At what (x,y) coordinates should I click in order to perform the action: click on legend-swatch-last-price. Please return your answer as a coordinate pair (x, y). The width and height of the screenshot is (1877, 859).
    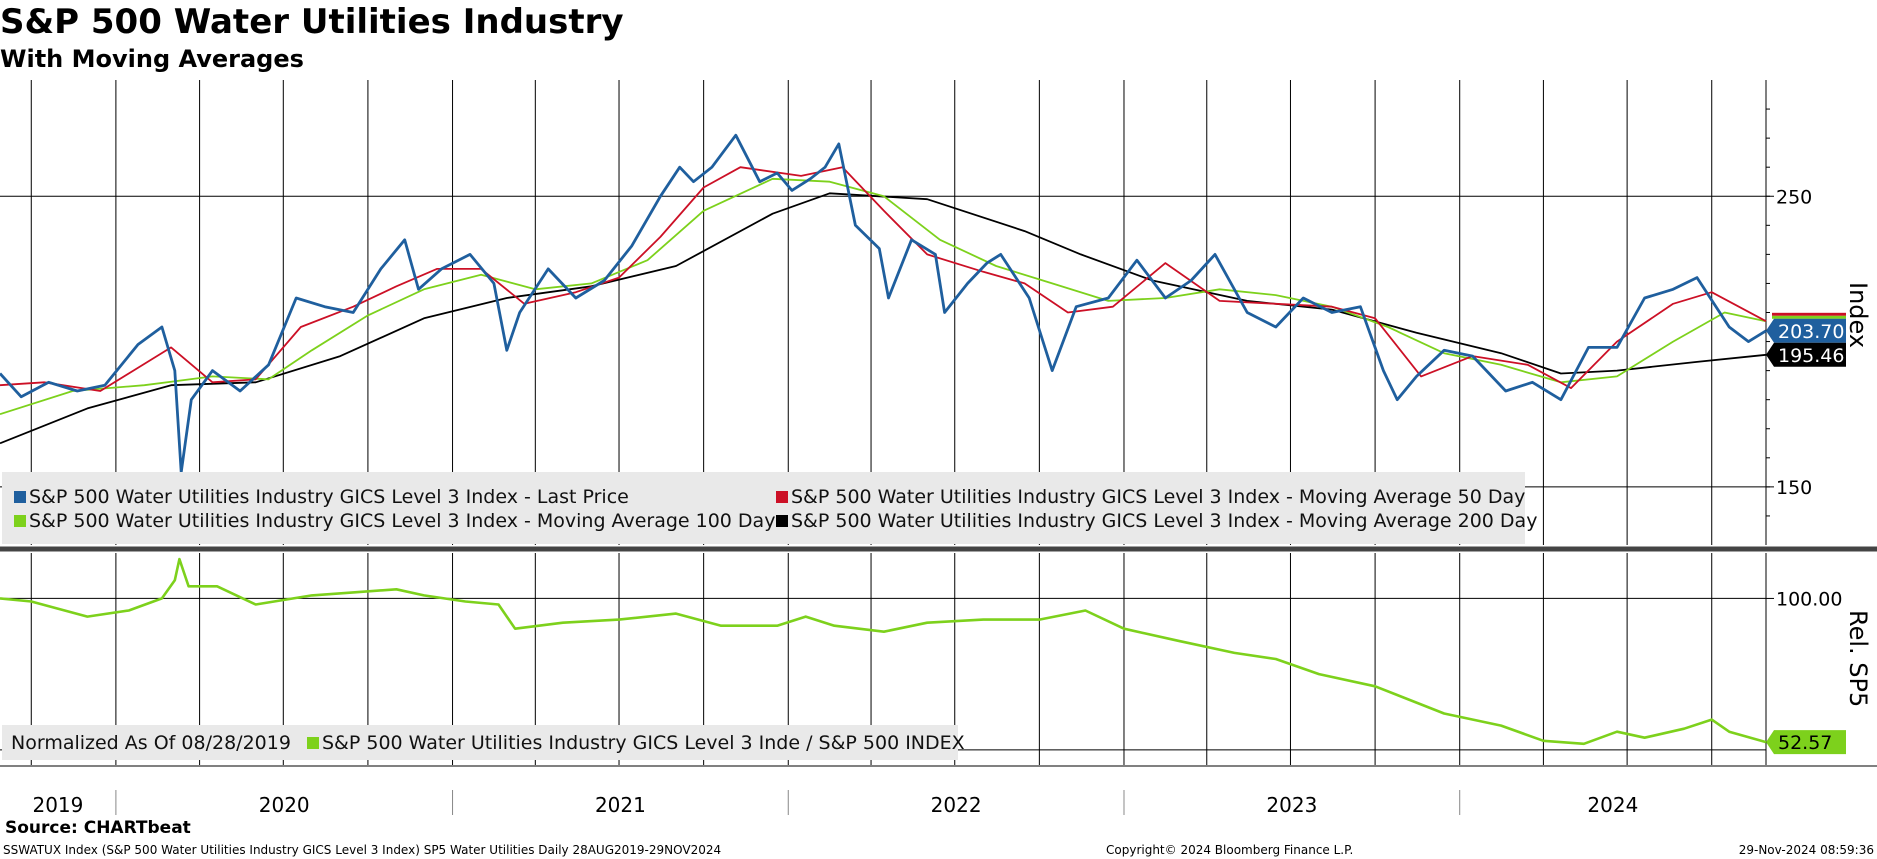
    Looking at the image, I should click on (20, 497).